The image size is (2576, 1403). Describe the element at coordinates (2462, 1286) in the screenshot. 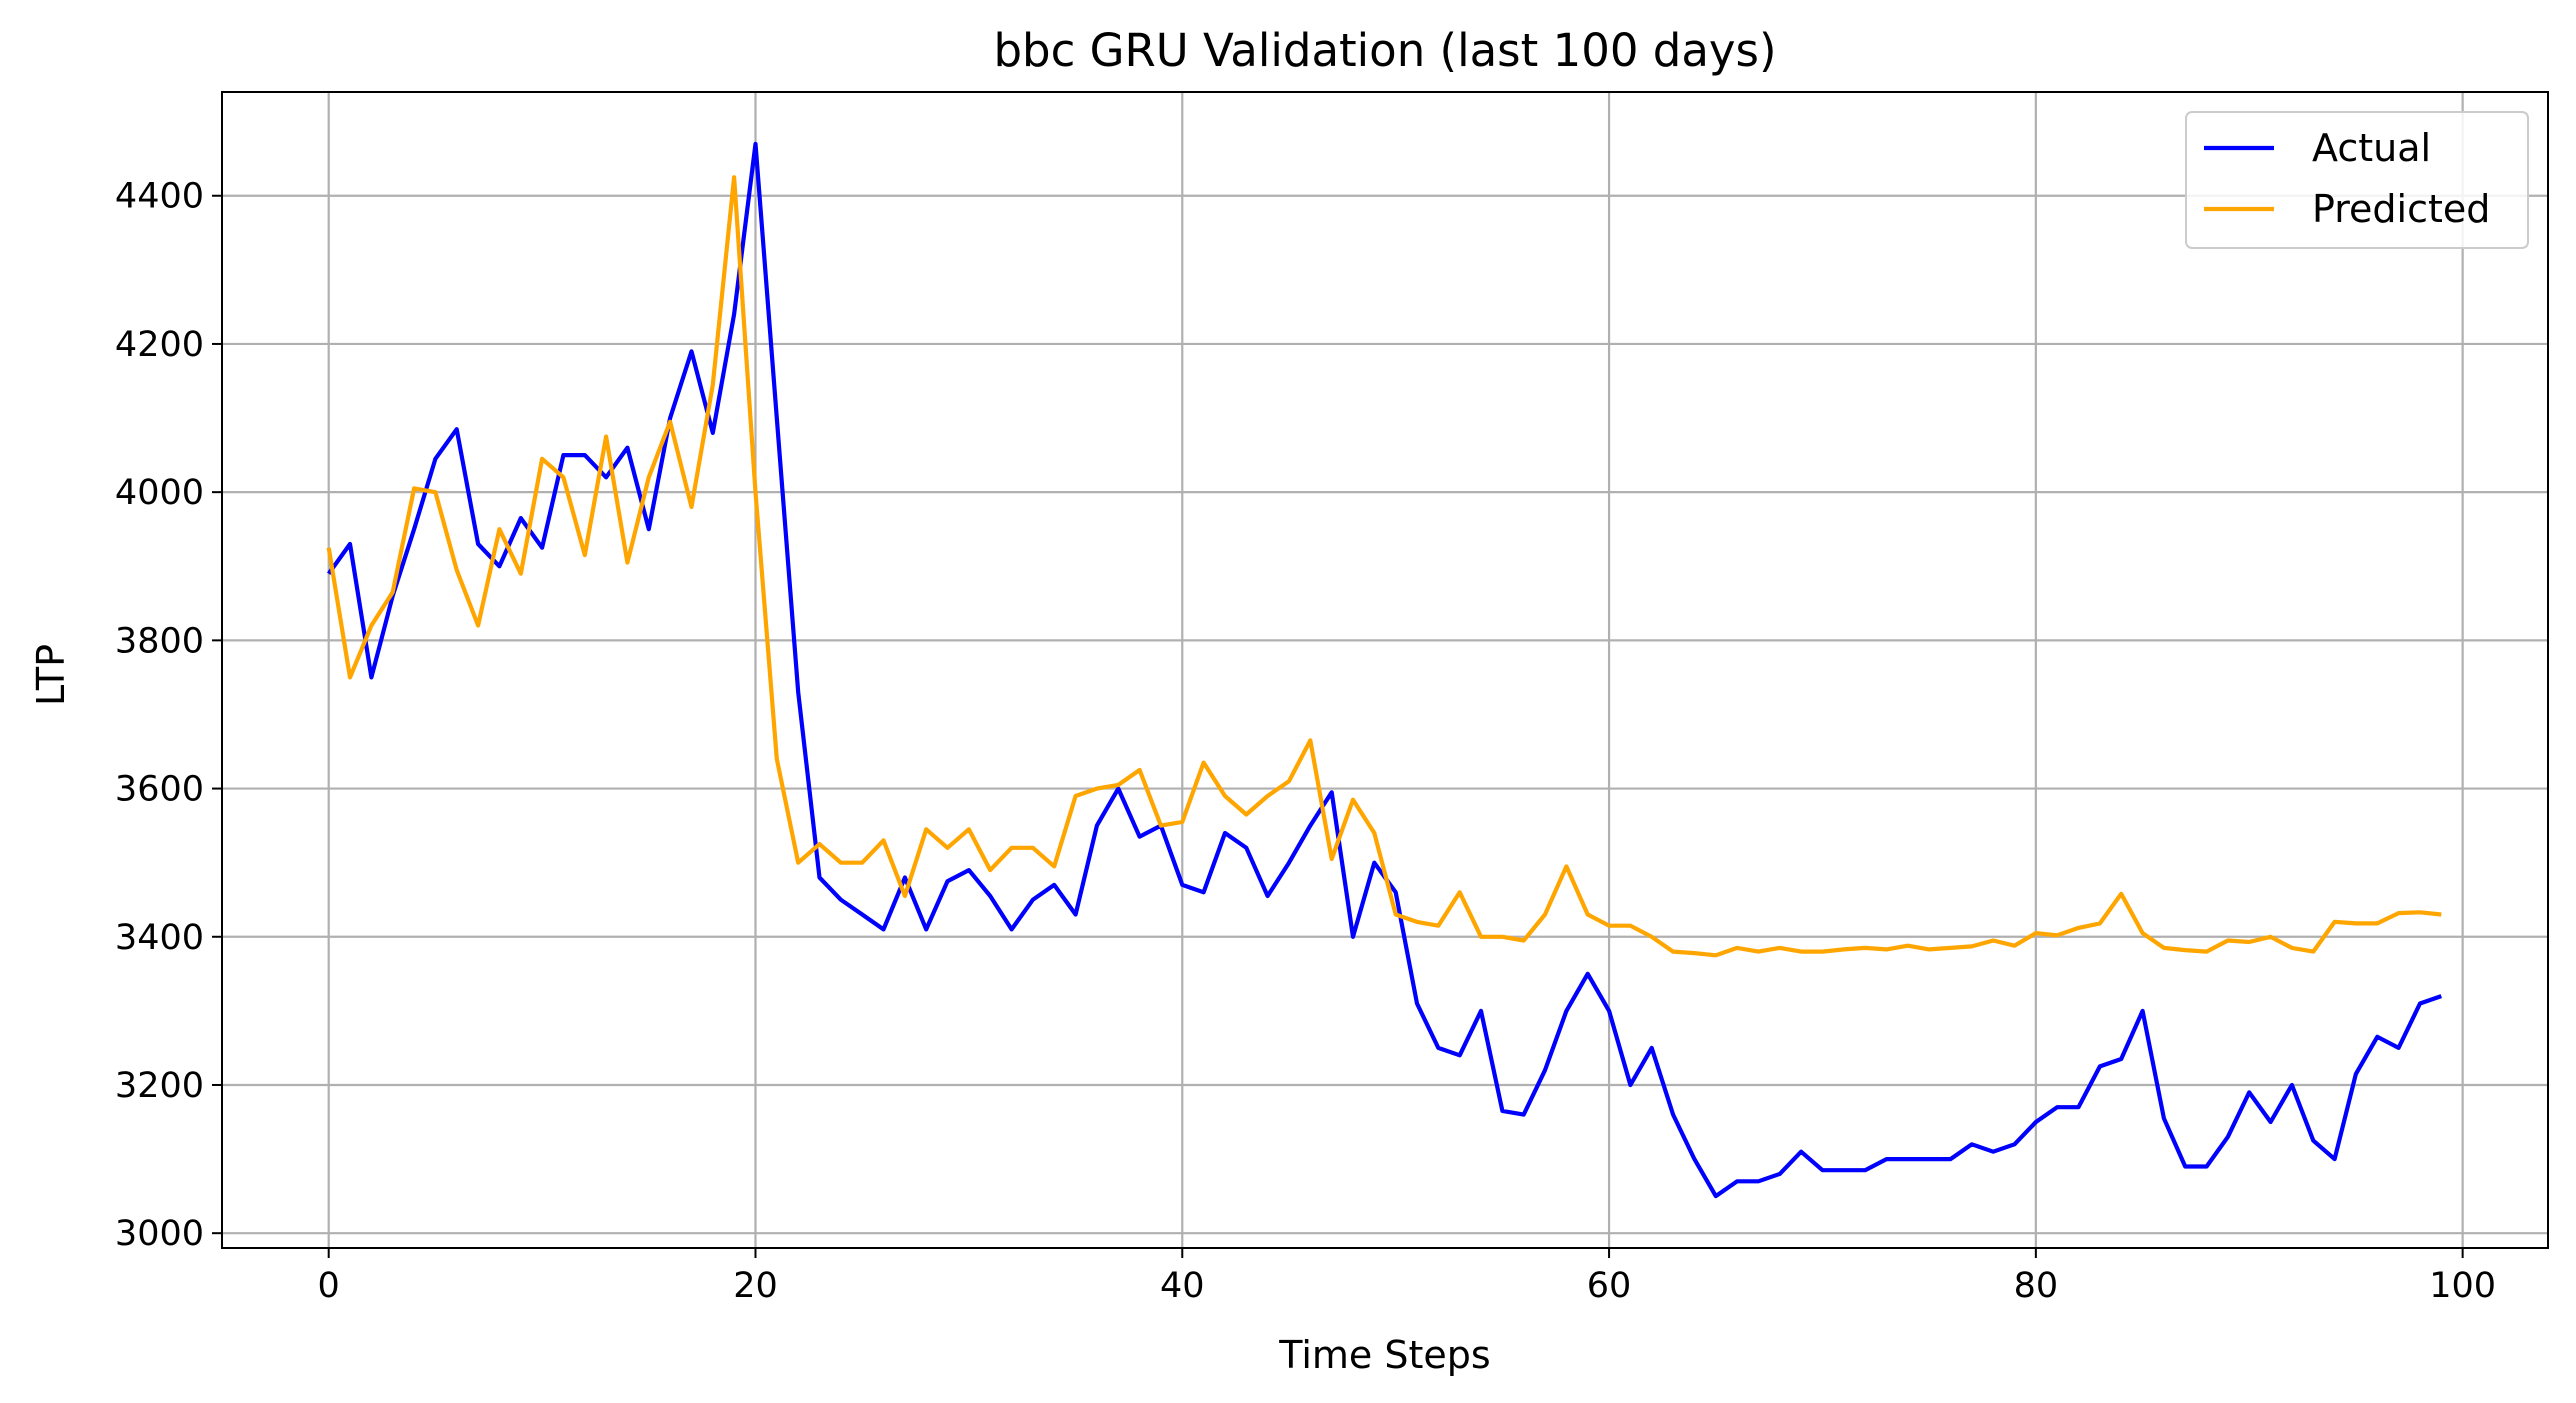

I see `x-tick-label: 100` at that location.